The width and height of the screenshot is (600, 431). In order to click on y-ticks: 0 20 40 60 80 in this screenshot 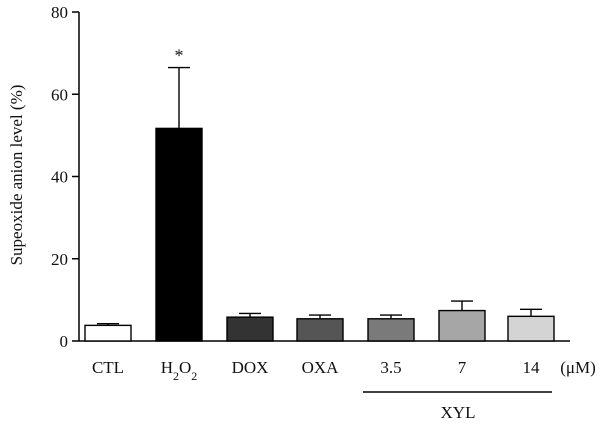, I will do `click(65, 177)`.